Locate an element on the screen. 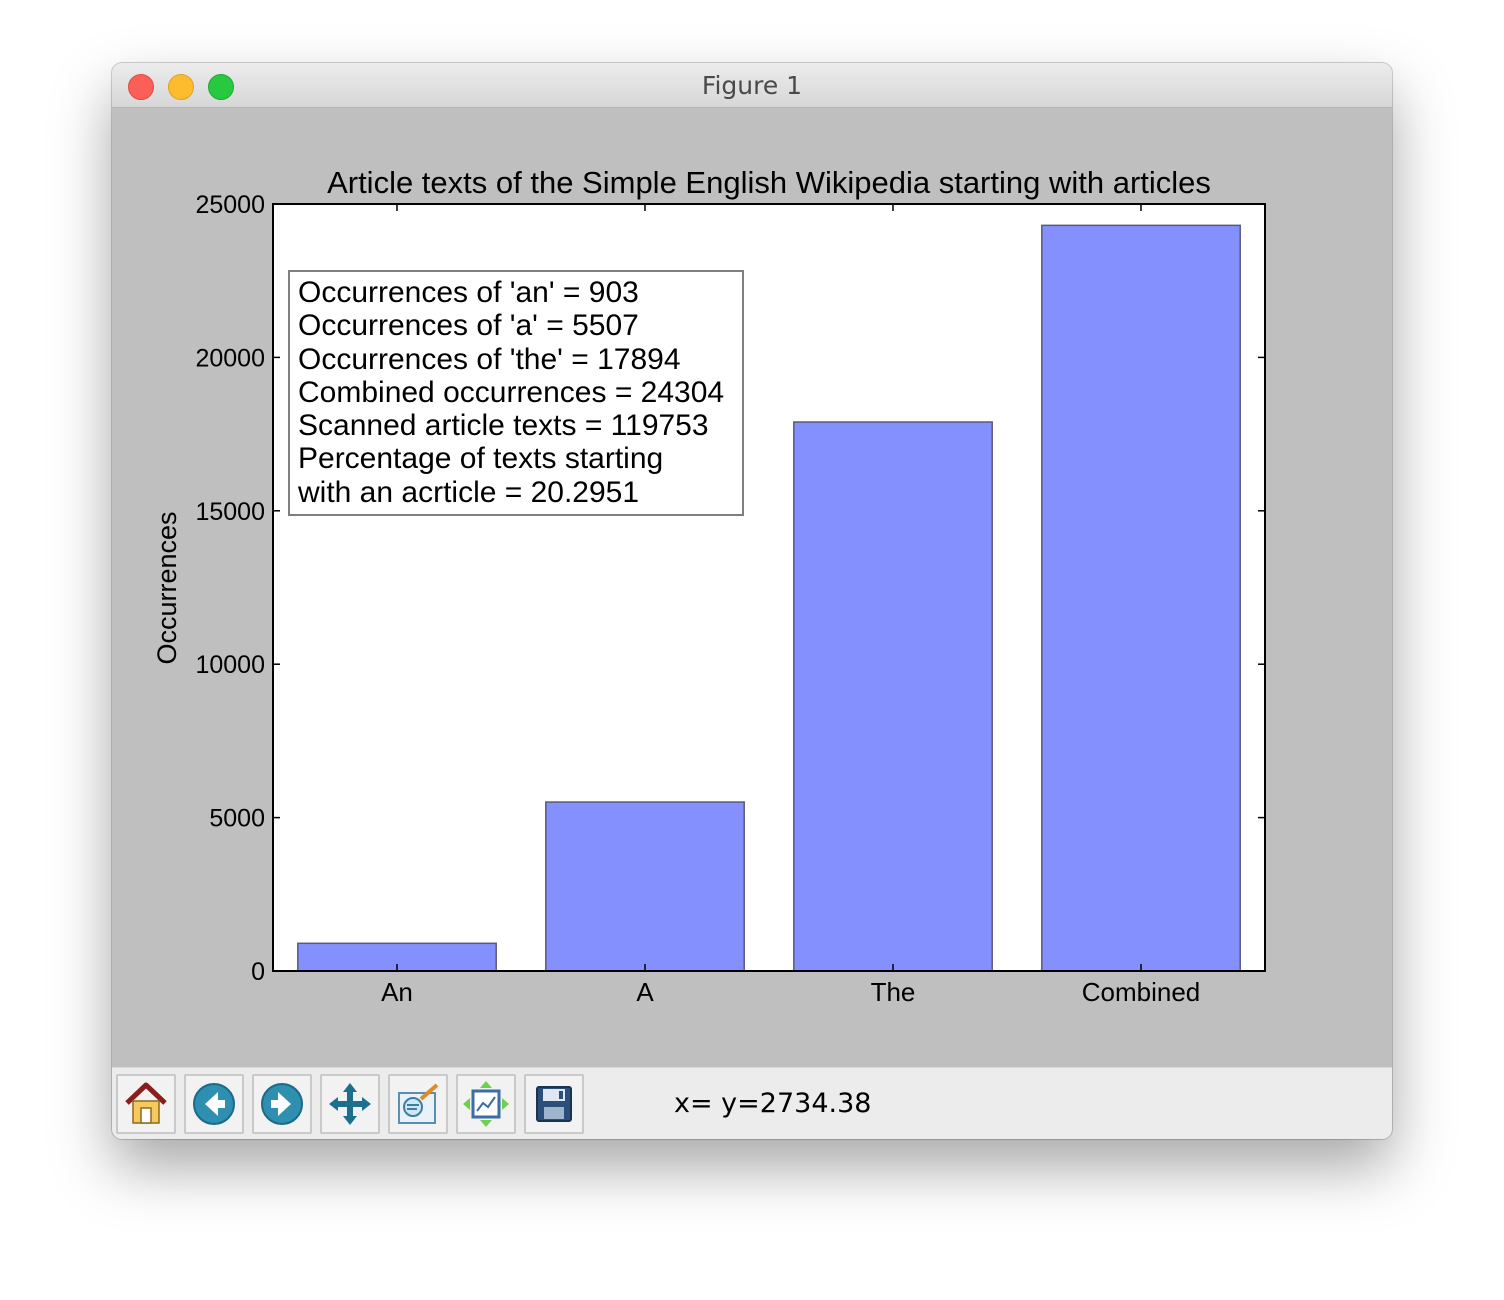 The height and width of the screenshot is (1300, 1504). home-button is located at coordinates (146, 1104).